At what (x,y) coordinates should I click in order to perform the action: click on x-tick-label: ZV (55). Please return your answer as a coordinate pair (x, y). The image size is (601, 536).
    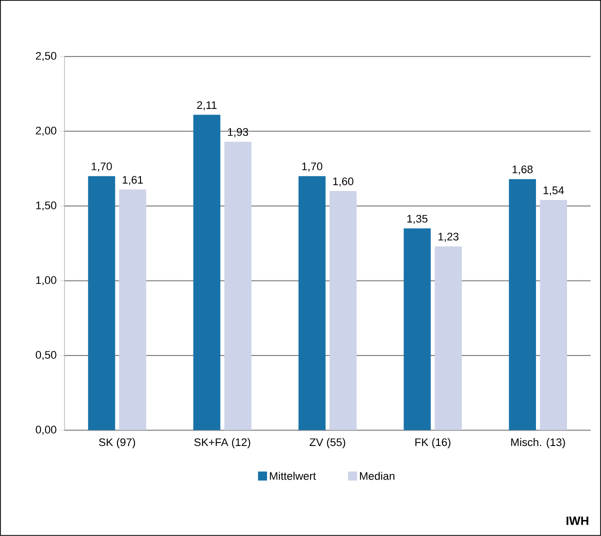
    Looking at the image, I should click on (328, 443).